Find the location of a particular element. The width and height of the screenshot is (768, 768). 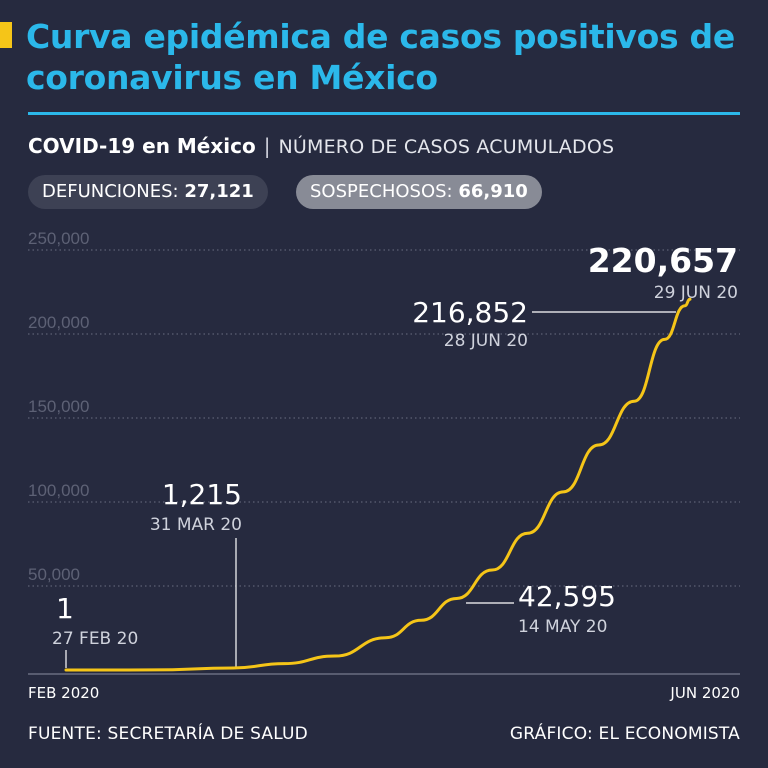

y-tick-label: 150,000 is located at coordinates (58, 406).